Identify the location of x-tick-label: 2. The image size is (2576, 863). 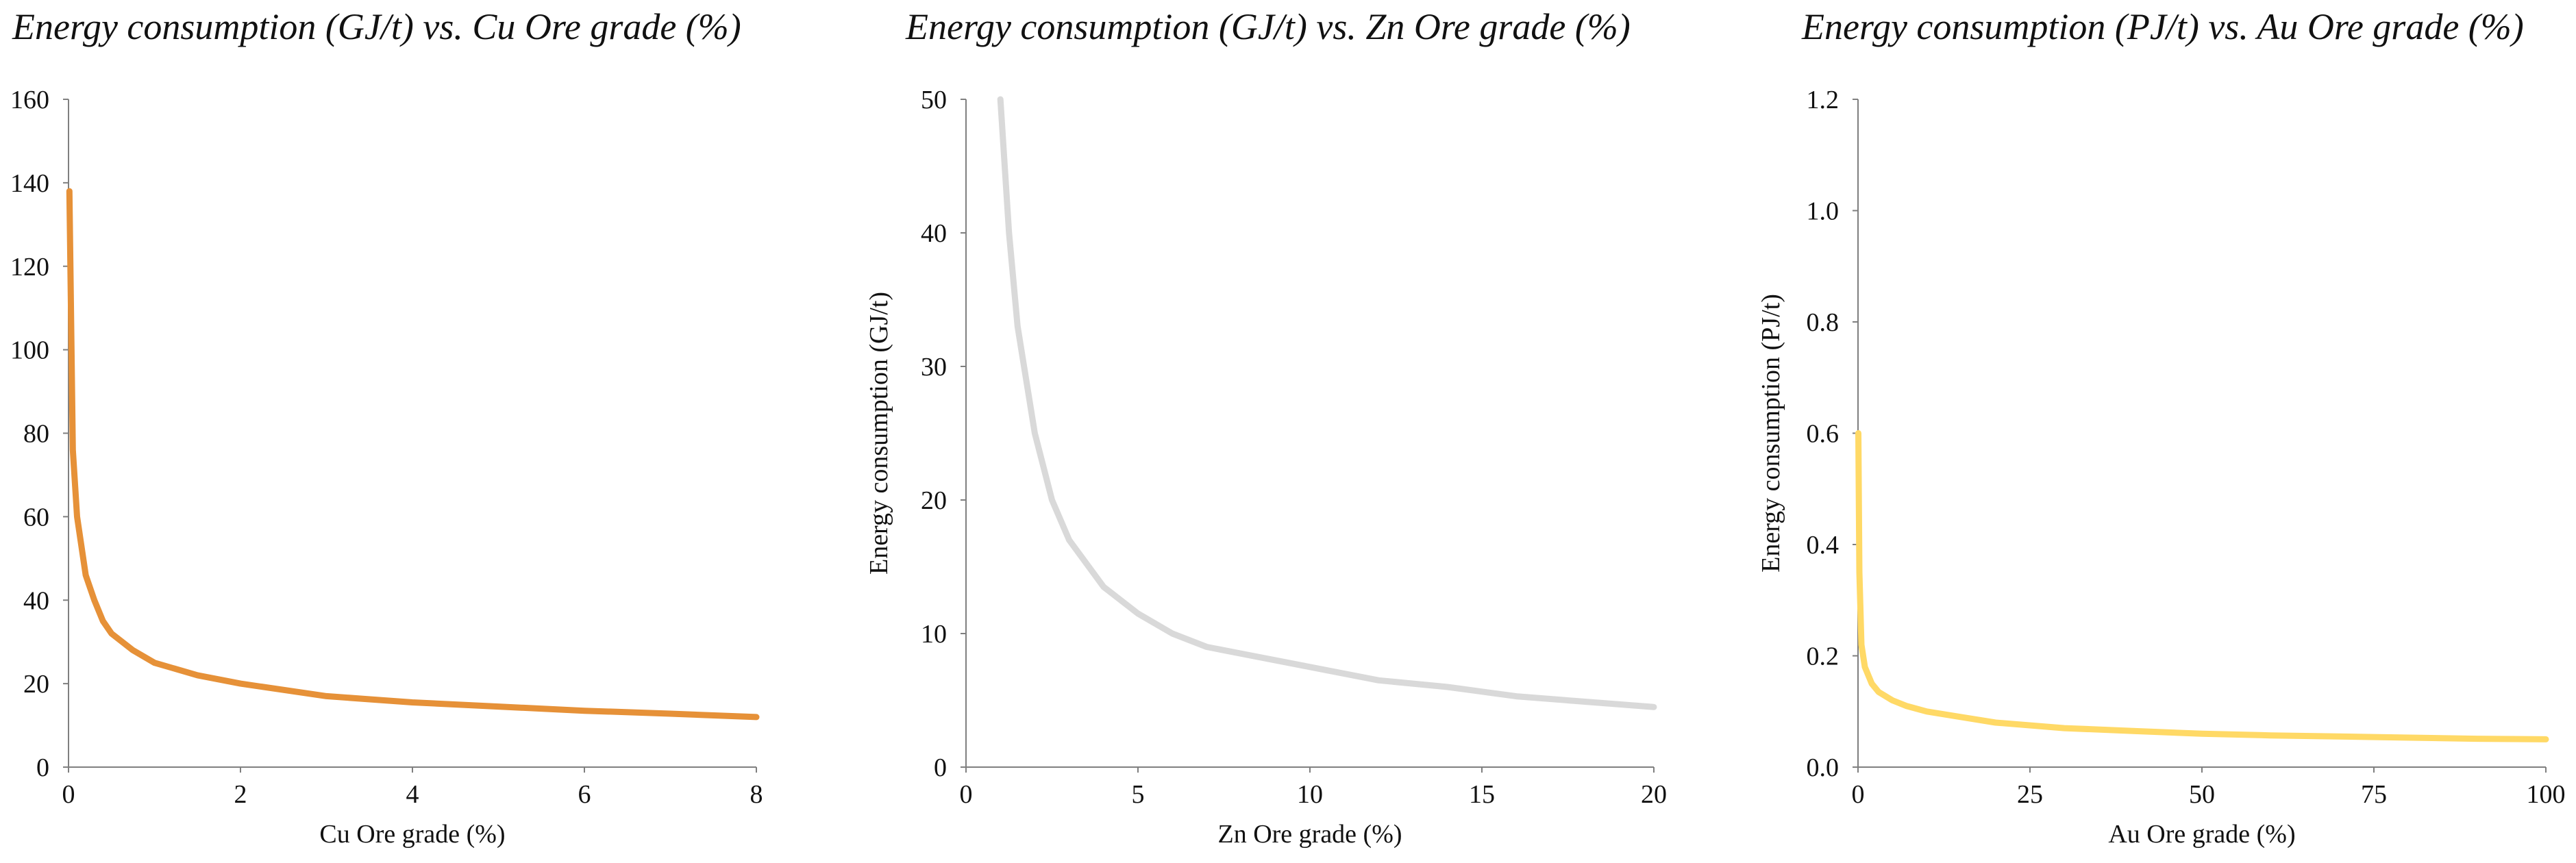
(240, 794).